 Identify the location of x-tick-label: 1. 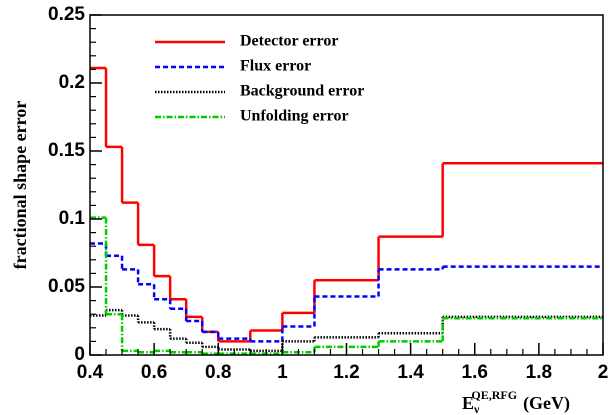
(282, 372).